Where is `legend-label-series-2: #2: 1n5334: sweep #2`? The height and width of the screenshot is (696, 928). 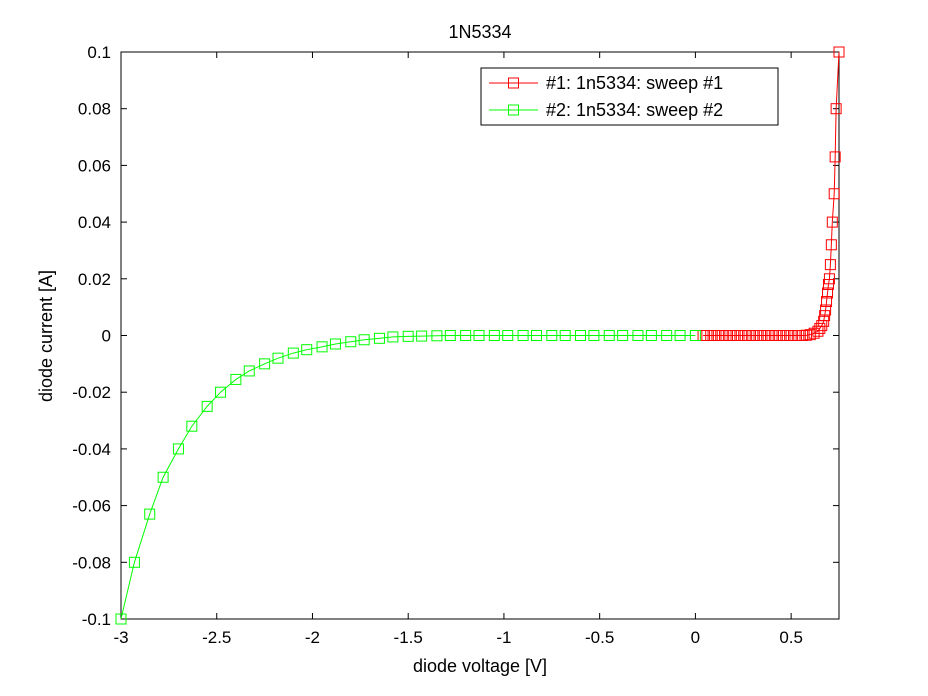 legend-label-series-2: #2: 1n5334: sweep #2 is located at coordinates (634, 110).